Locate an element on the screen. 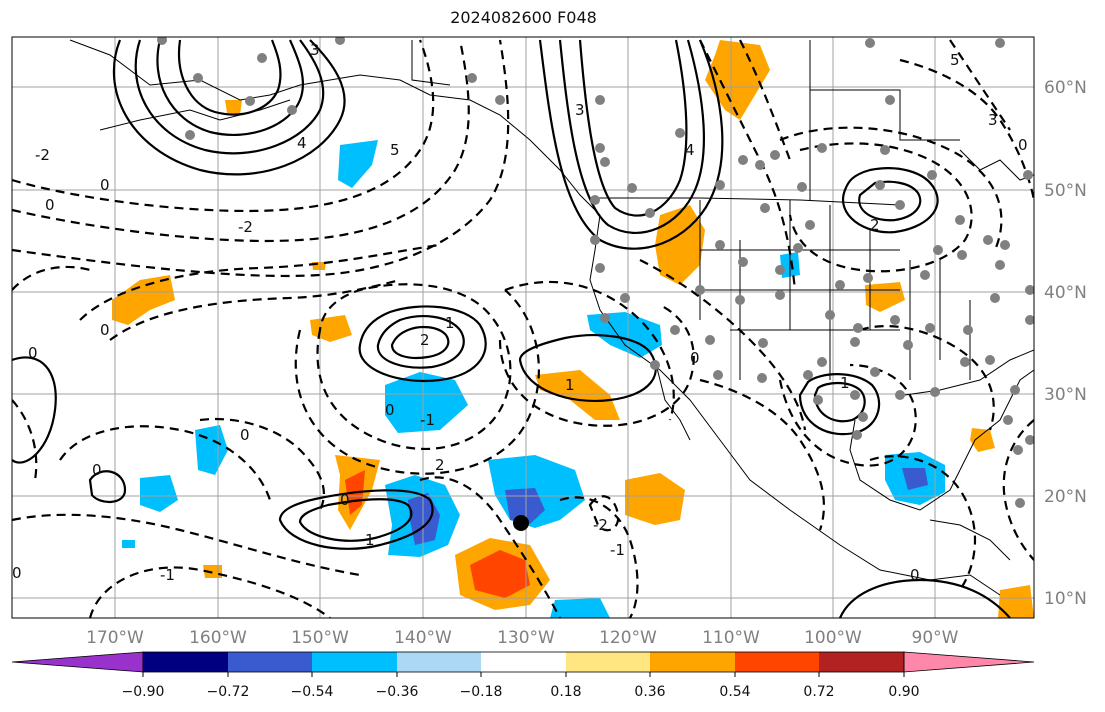 The image size is (1105, 712). colorbar-extend-left is located at coordinates (77, 662).